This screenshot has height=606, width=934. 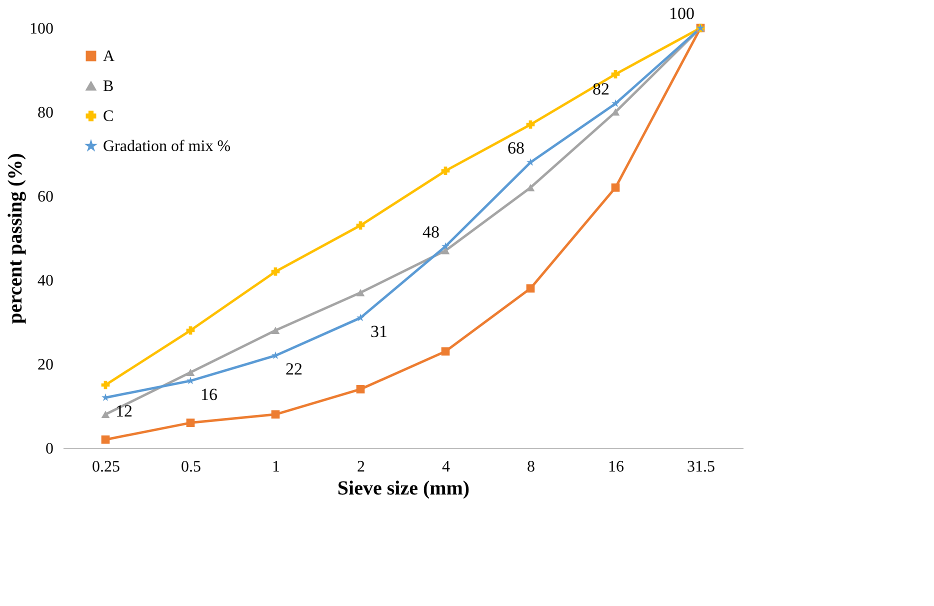 I want to click on x-tick-label: 8, so click(x=531, y=467).